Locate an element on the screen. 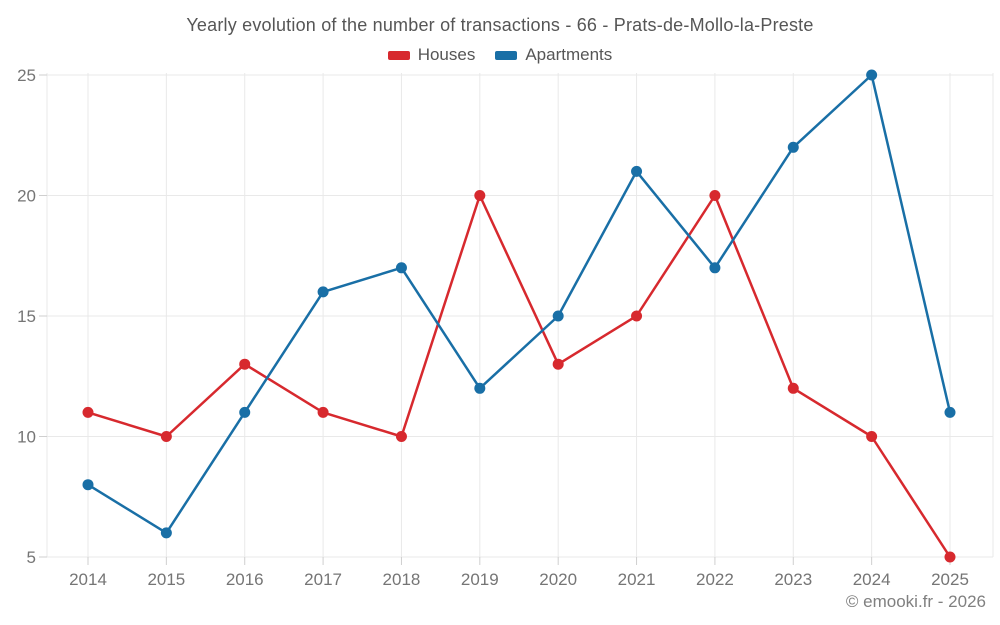  watermark-text: © emooki.fr - 2026 is located at coordinates (915, 601).